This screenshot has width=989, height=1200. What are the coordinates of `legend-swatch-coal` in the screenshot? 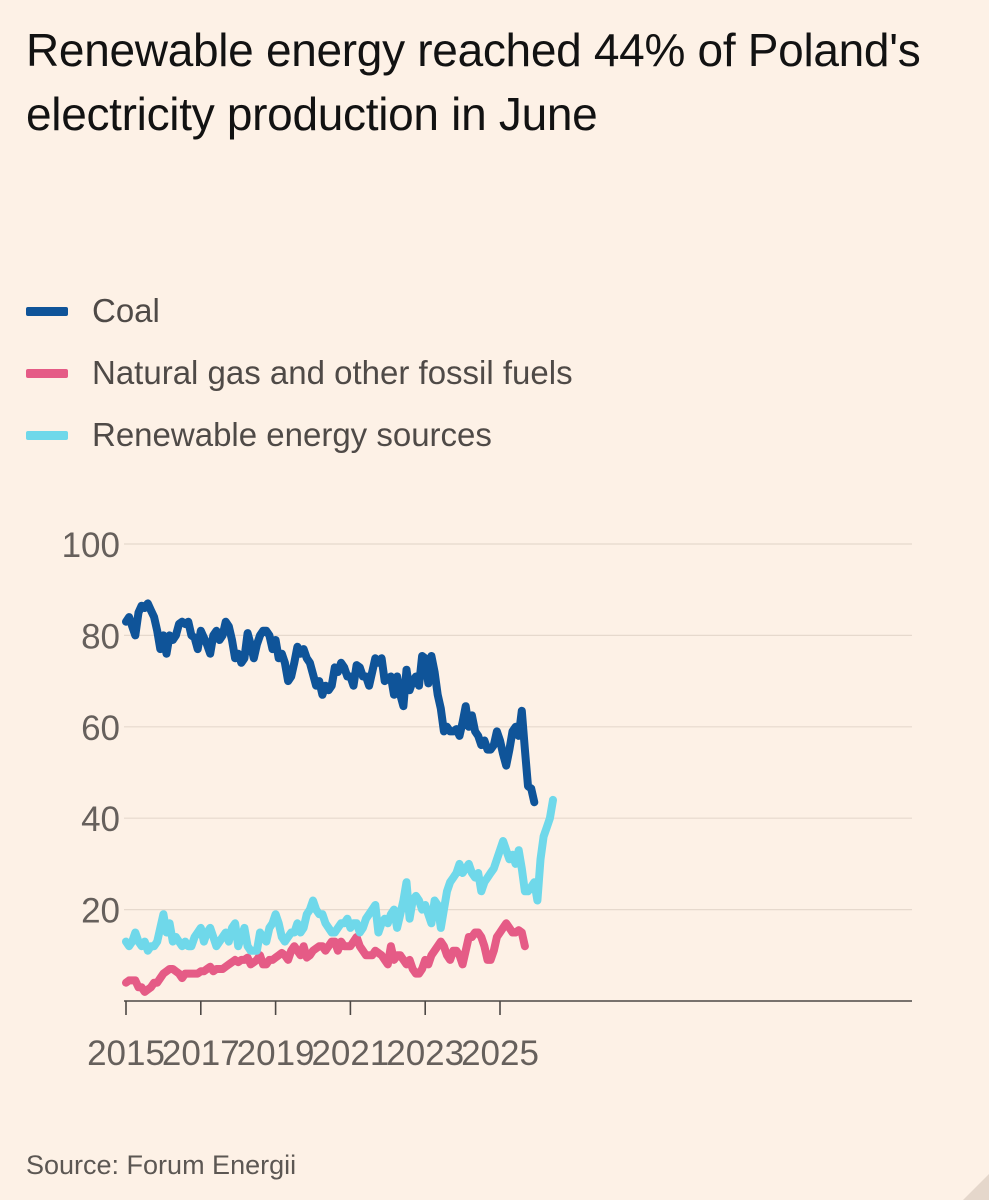 It's located at (47, 311).